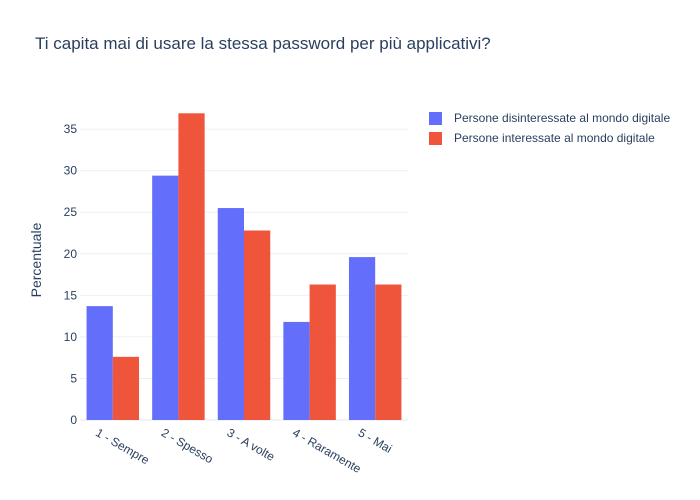  I want to click on y-tick-label: 5, so click(73, 378).